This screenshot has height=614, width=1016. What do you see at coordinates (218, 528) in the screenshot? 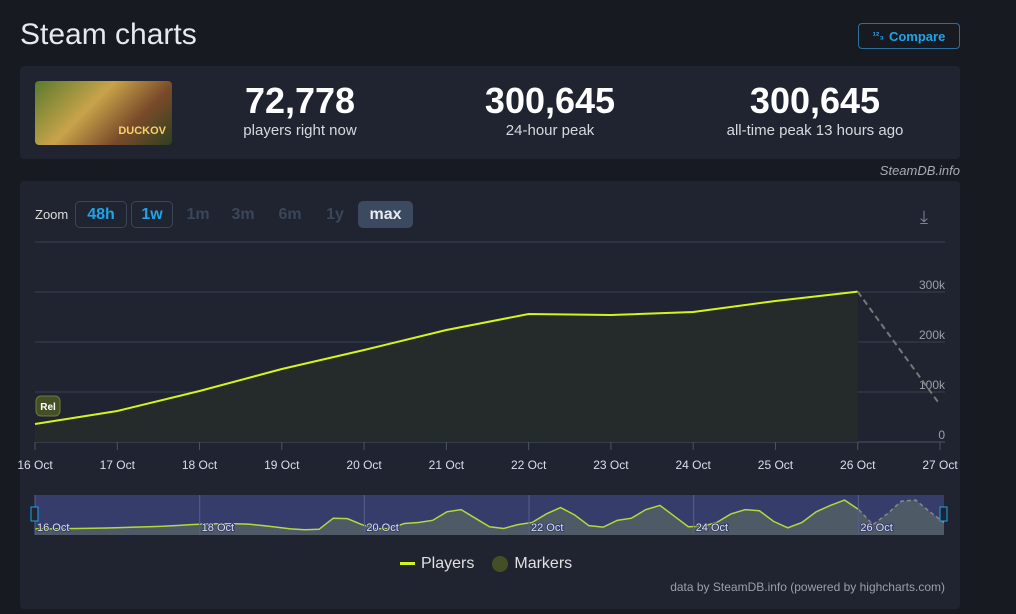
I see `navigator-label: 18 Oct` at bounding box center [218, 528].